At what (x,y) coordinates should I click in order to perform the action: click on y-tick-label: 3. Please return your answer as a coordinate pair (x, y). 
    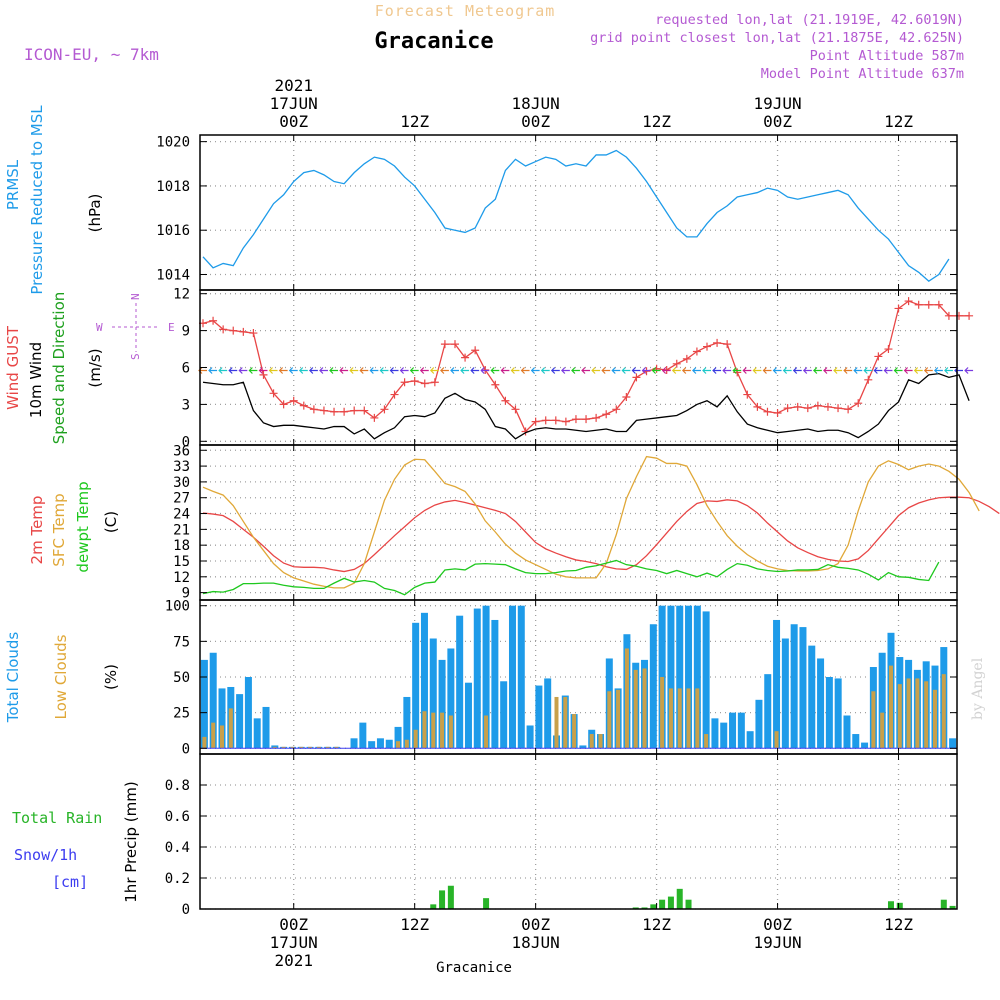
    Looking at the image, I should click on (186, 405).